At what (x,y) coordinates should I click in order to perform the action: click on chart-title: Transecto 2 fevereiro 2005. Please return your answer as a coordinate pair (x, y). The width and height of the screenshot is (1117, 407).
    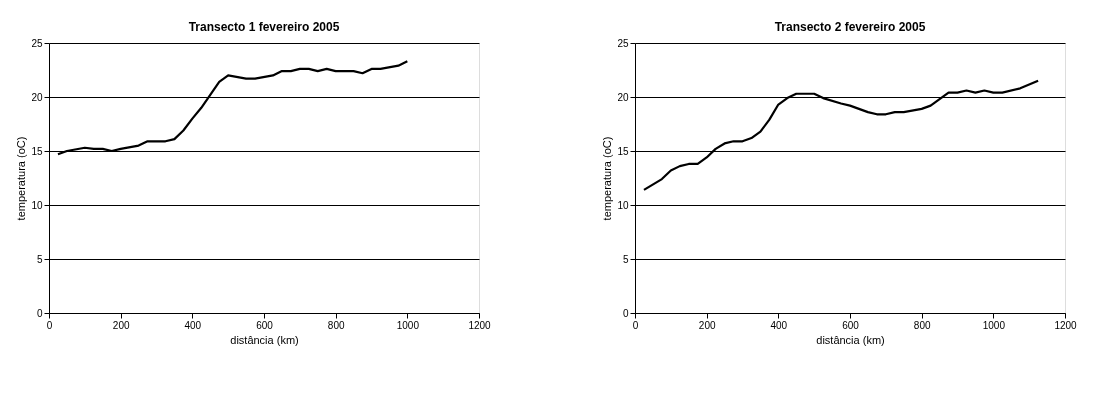
    Looking at the image, I should click on (850, 27).